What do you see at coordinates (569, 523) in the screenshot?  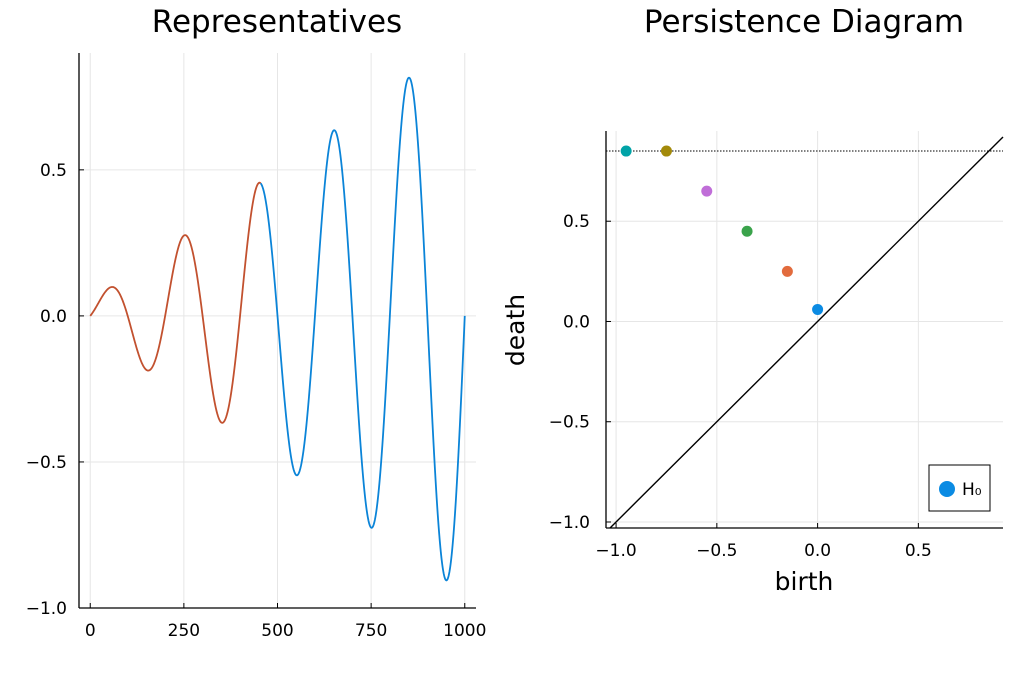 I see `right-y-tick-label: −1.0` at bounding box center [569, 523].